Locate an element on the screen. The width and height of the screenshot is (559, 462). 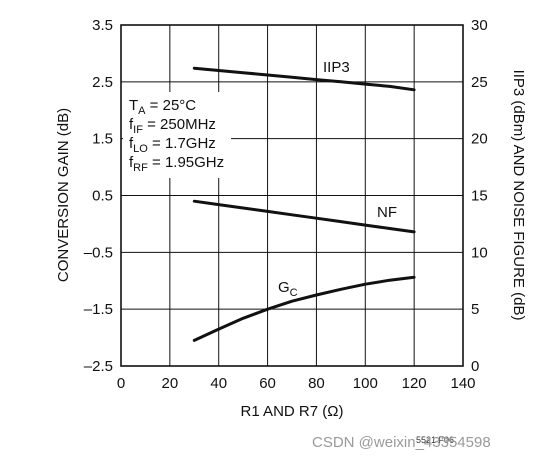
condition-line: TA = 25°C is located at coordinates (162, 107).